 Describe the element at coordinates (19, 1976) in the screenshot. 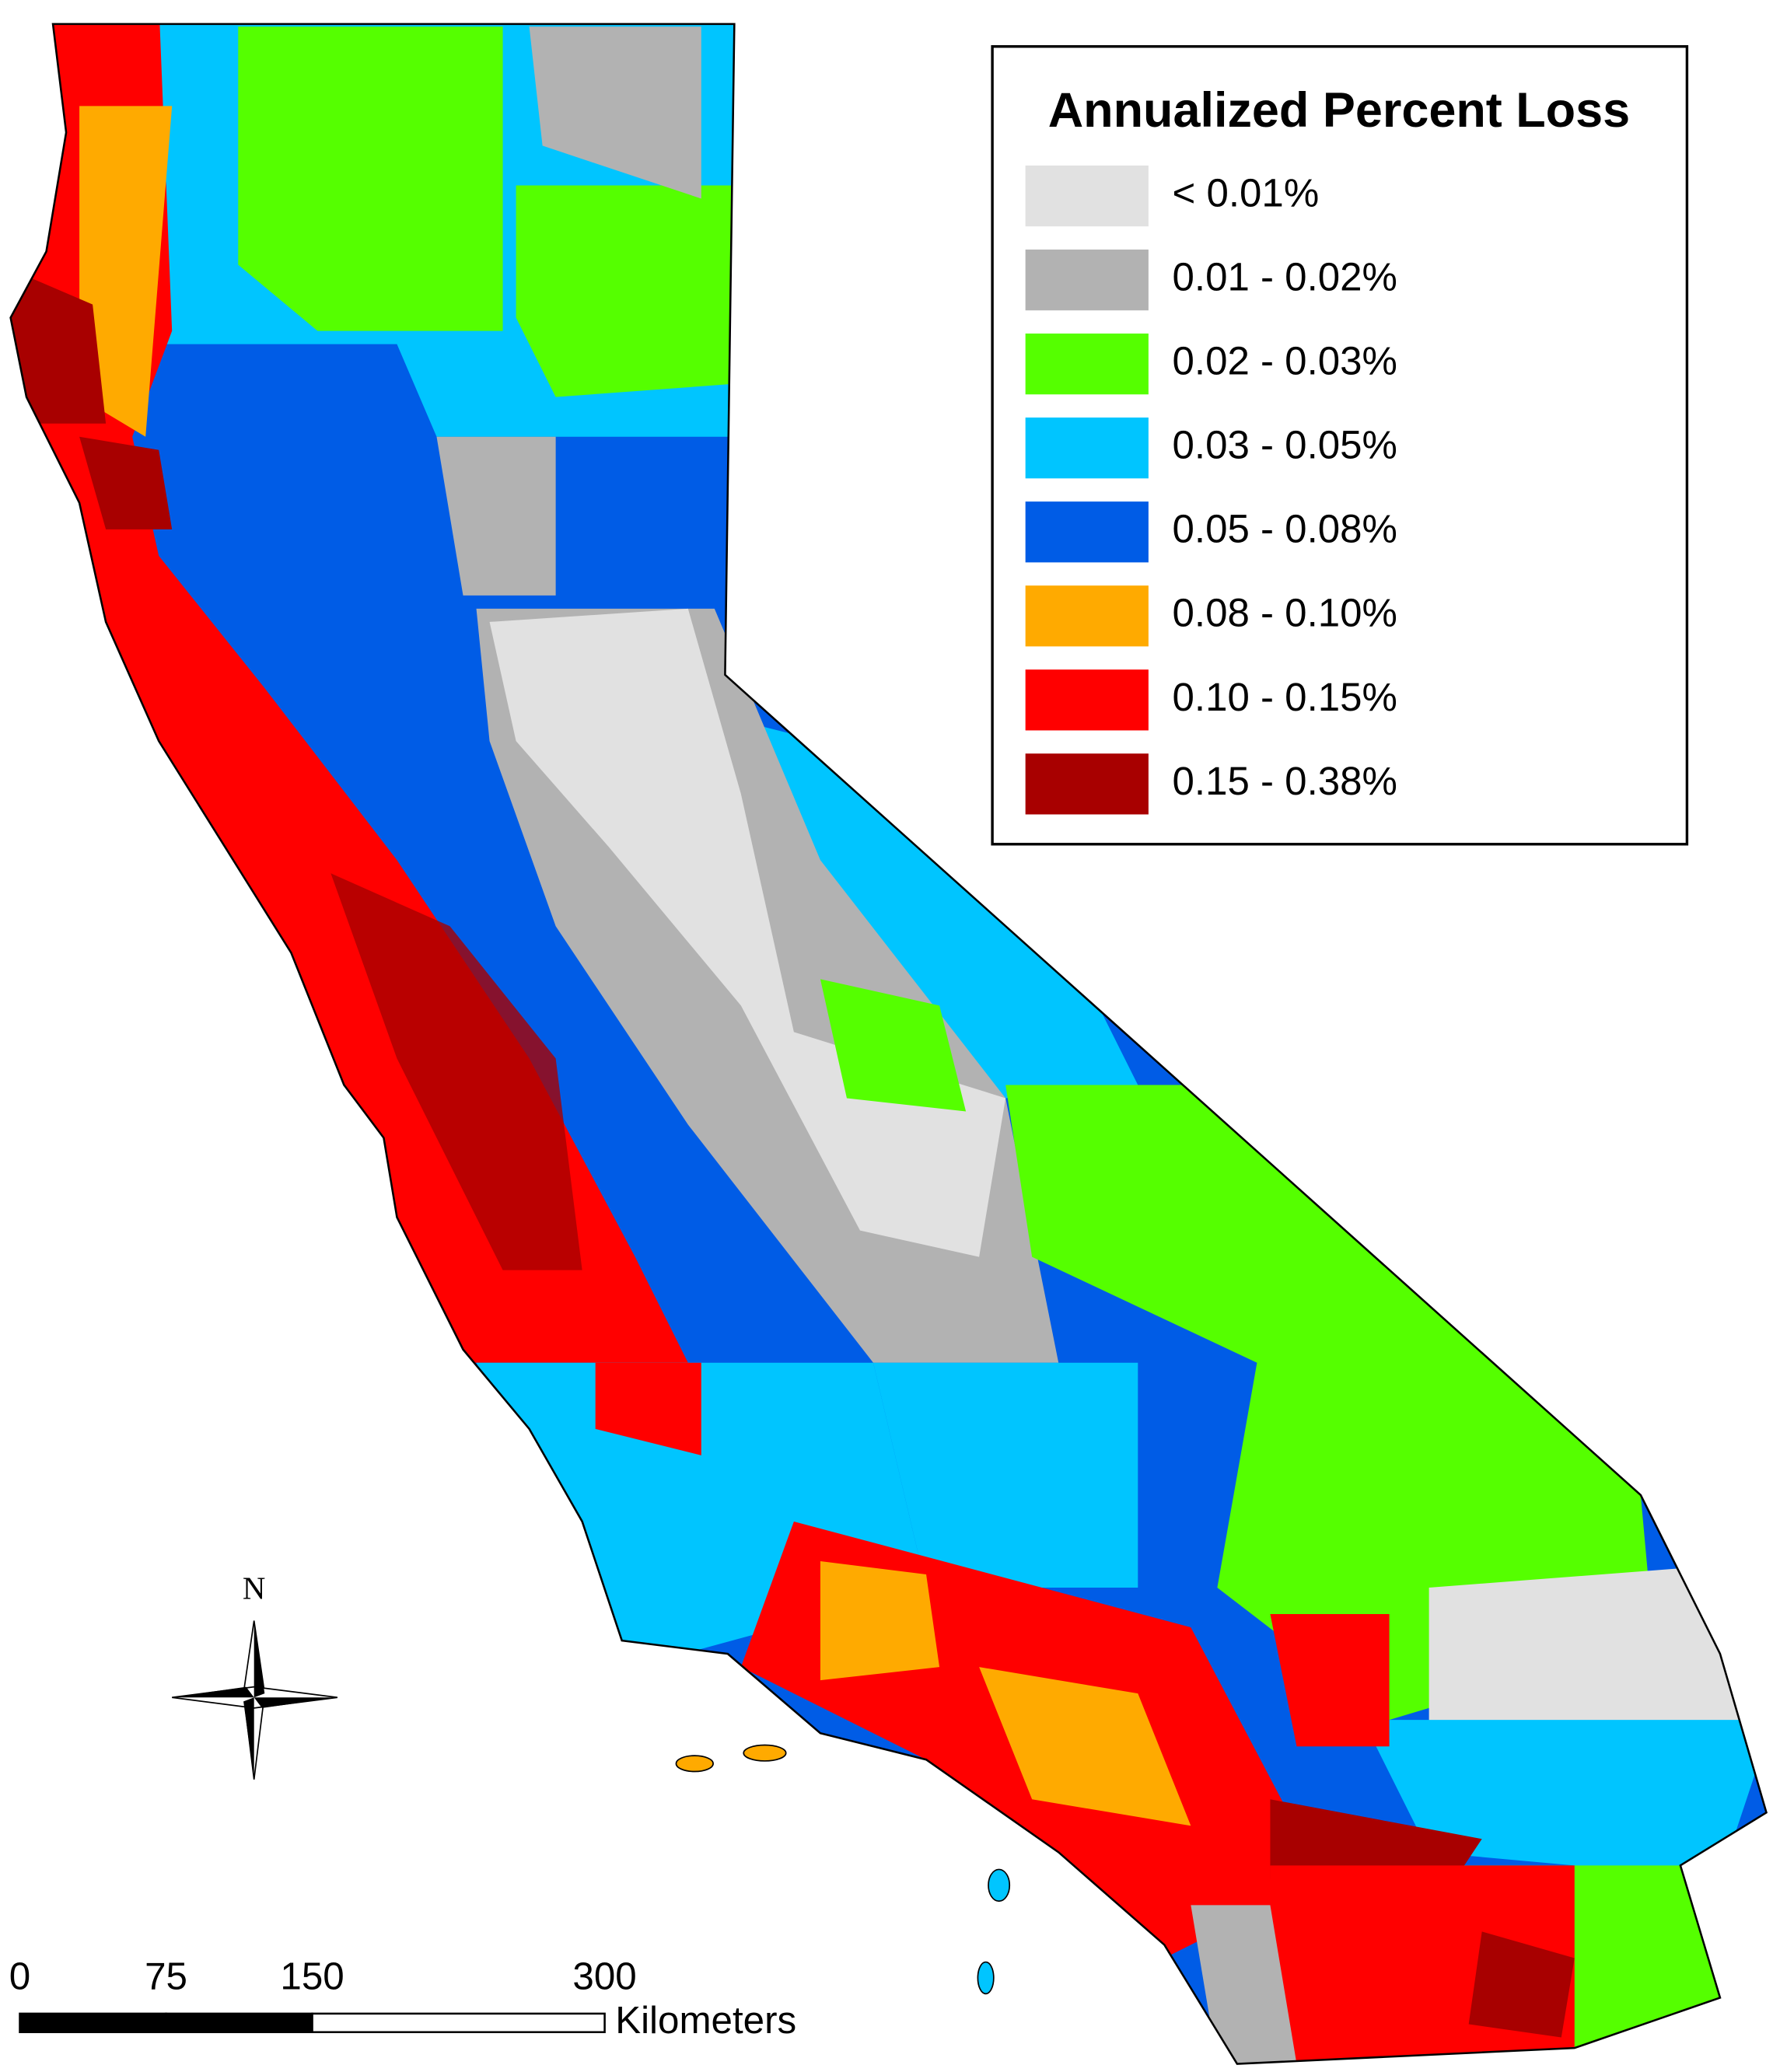

I see `scale-tick-label: 0` at that location.